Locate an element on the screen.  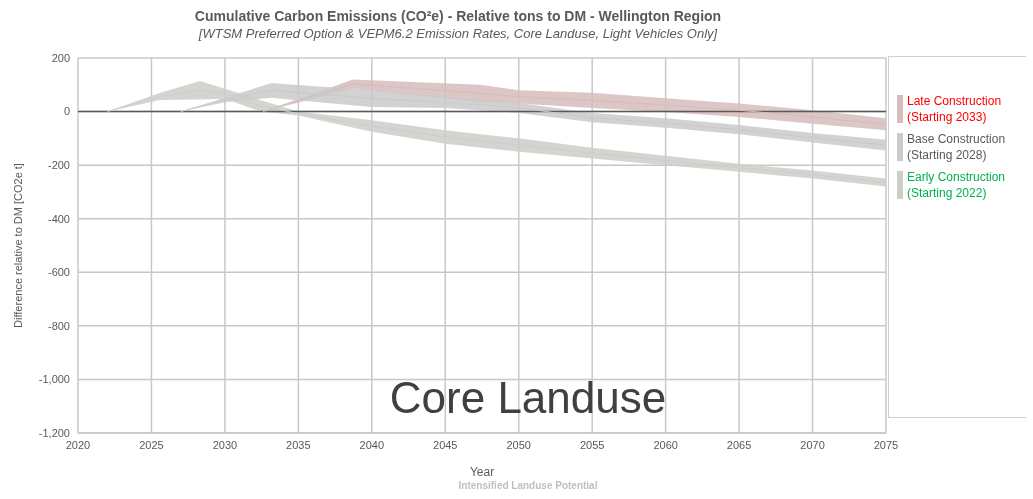
y-tick-label: -1,000 is located at coordinates (54, 379).